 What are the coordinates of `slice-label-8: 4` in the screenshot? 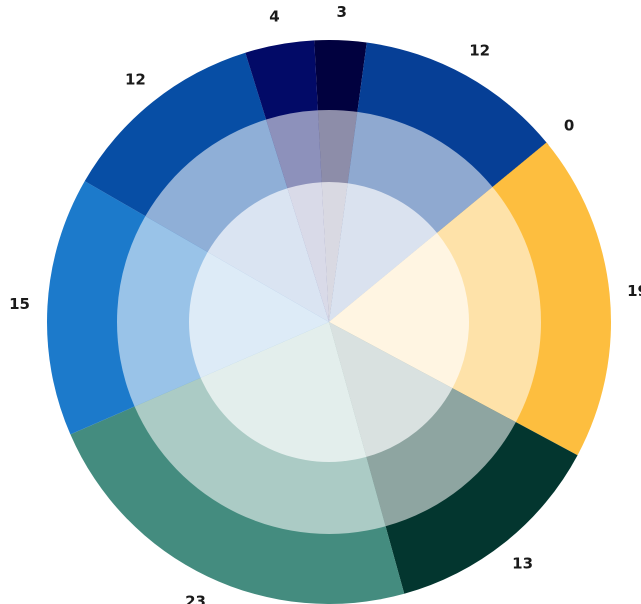 It's located at (274, 16).